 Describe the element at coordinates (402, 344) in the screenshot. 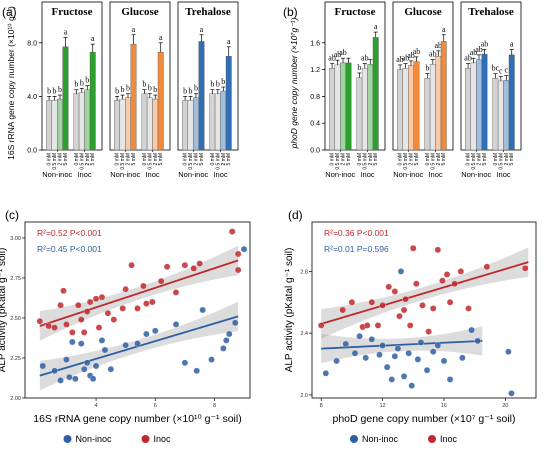

I see `fit-line-non-inoc` at that location.